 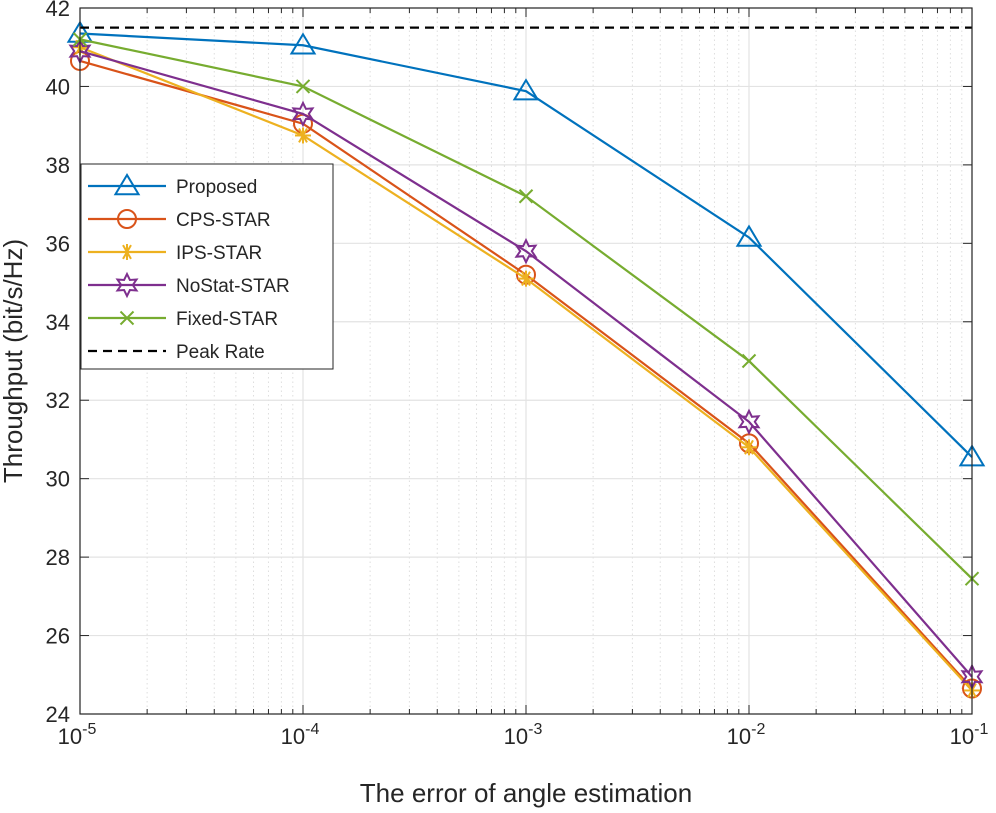 I want to click on y-tick-label: 34, so click(x=58, y=322).